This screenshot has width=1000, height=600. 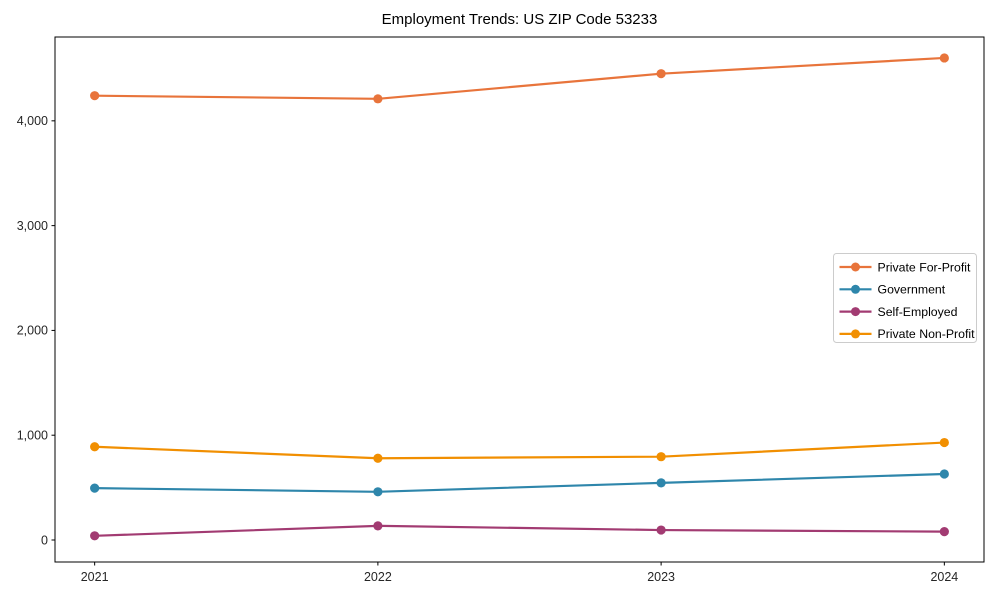 What do you see at coordinates (32, 331) in the screenshot?
I see `y-axis-tick-label: 2,000` at bounding box center [32, 331].